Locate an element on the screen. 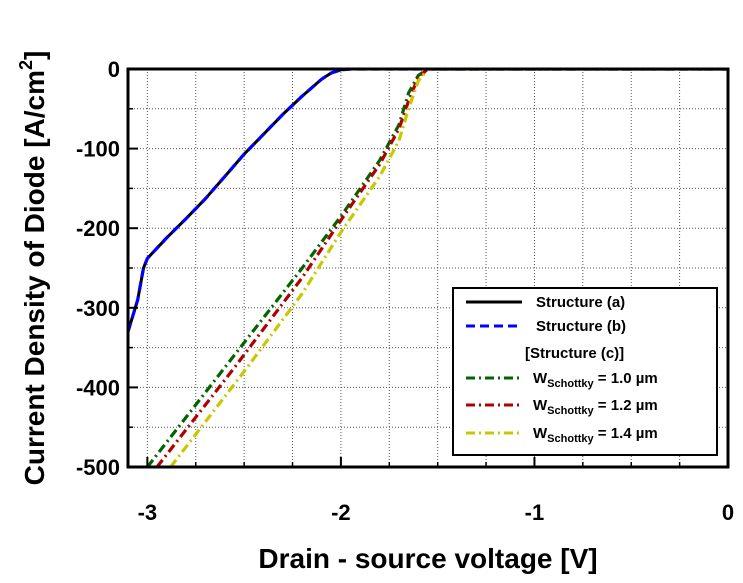 This screenshot has width=743, height=583. legend-label: WSchottky = 1.4 µm is located at coordinates (595, 435).